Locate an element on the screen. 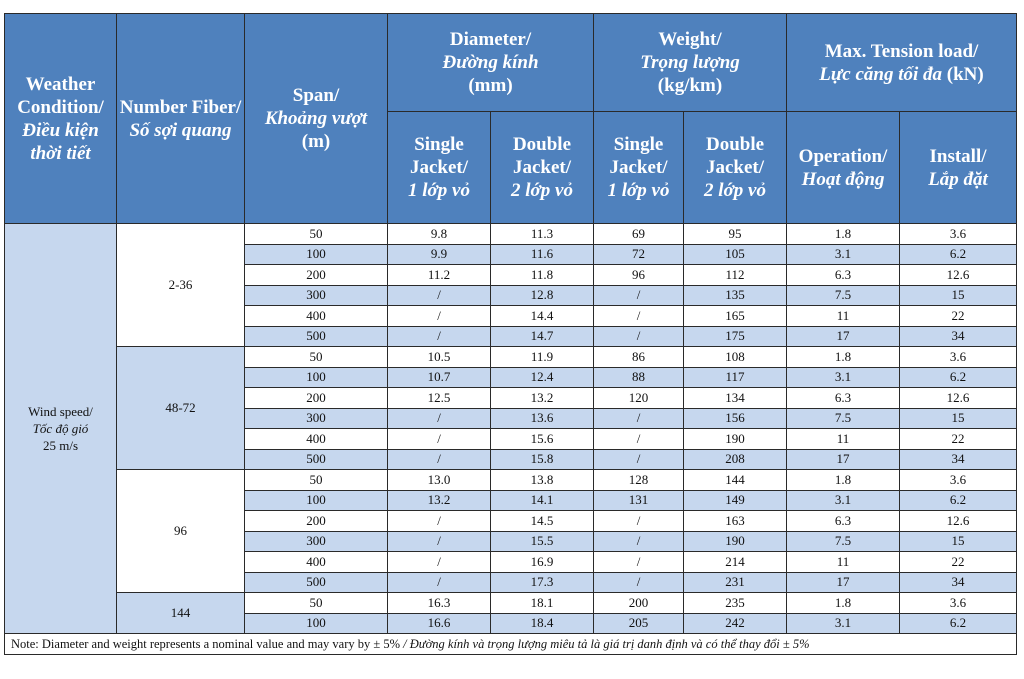 The image size is (1024, 679). wt-single-cell: 96 is located at coordinates (638, 275).